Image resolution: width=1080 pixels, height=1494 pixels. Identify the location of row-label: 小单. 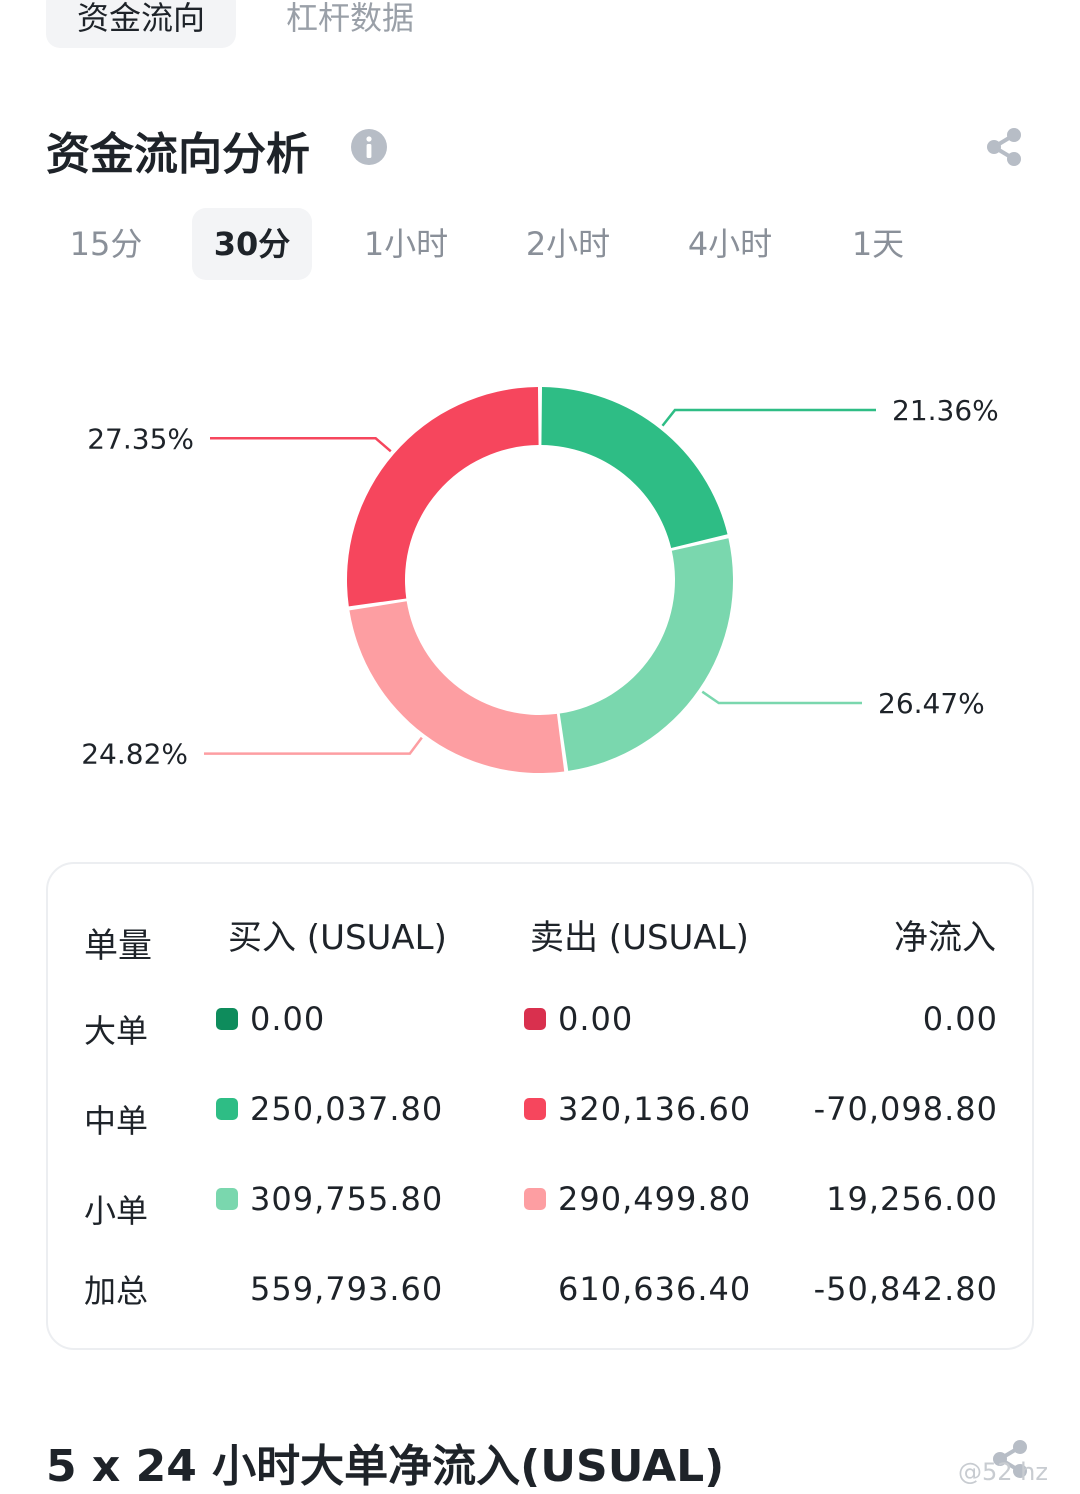
(116, 1211).